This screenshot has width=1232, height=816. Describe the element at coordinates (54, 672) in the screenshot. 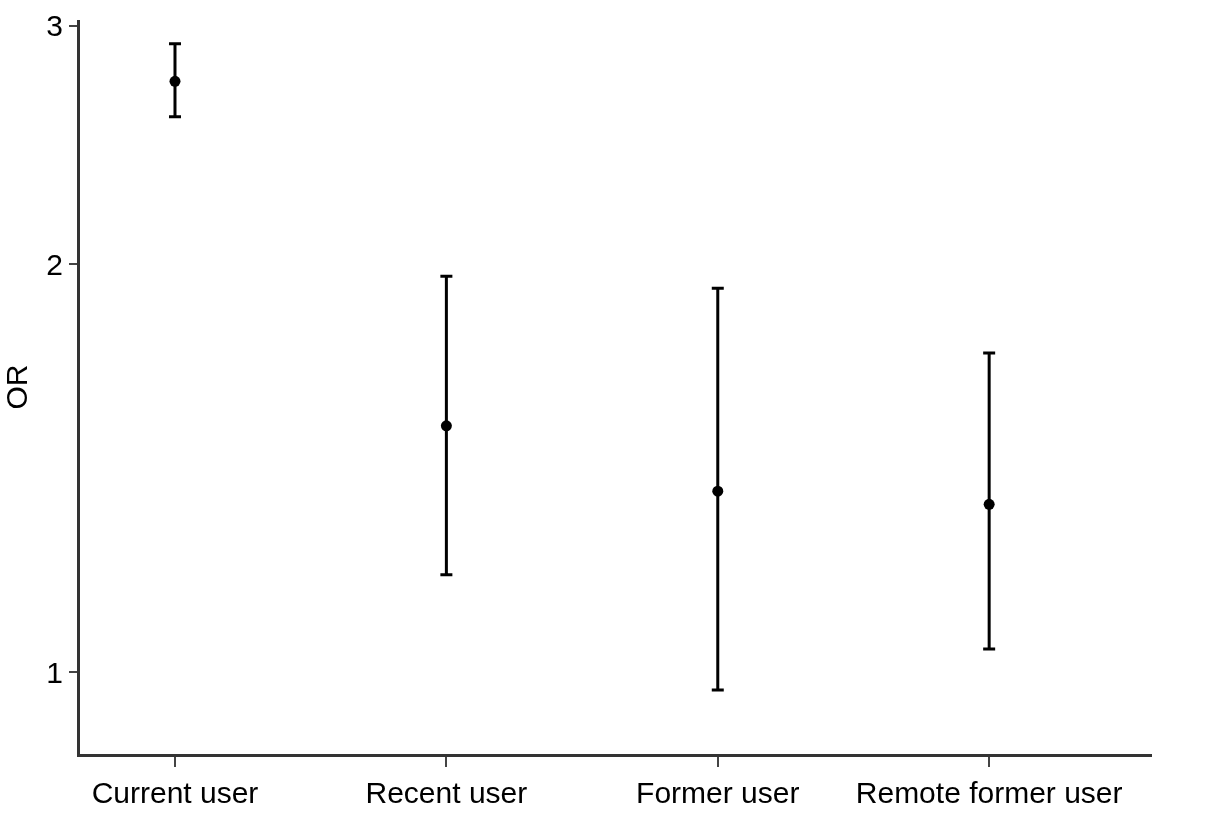

I see `y-tick-label: 1` at that location.